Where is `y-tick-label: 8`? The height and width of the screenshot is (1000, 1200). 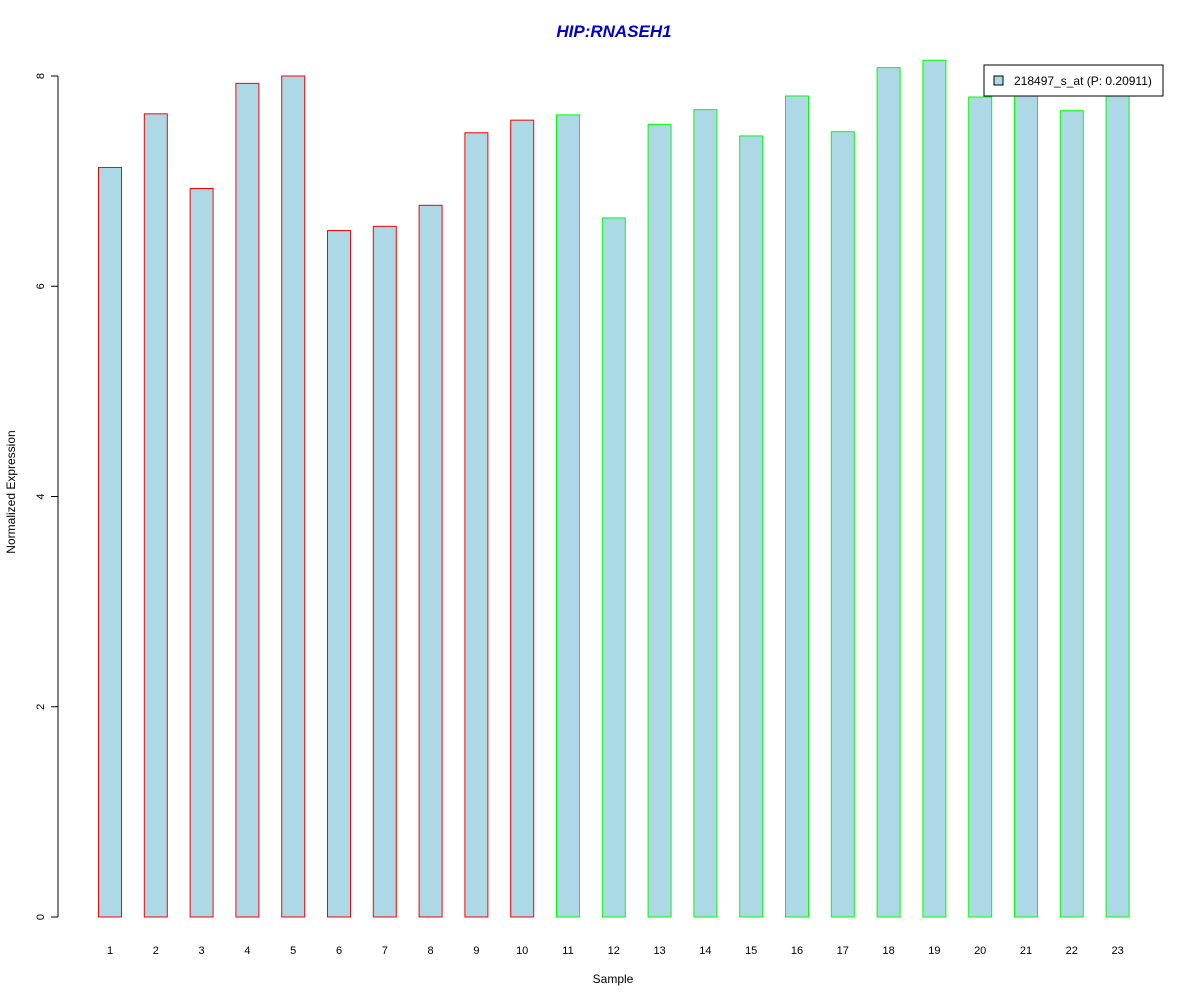 y-tick-label: 8 is located at coordinates (41, 76).